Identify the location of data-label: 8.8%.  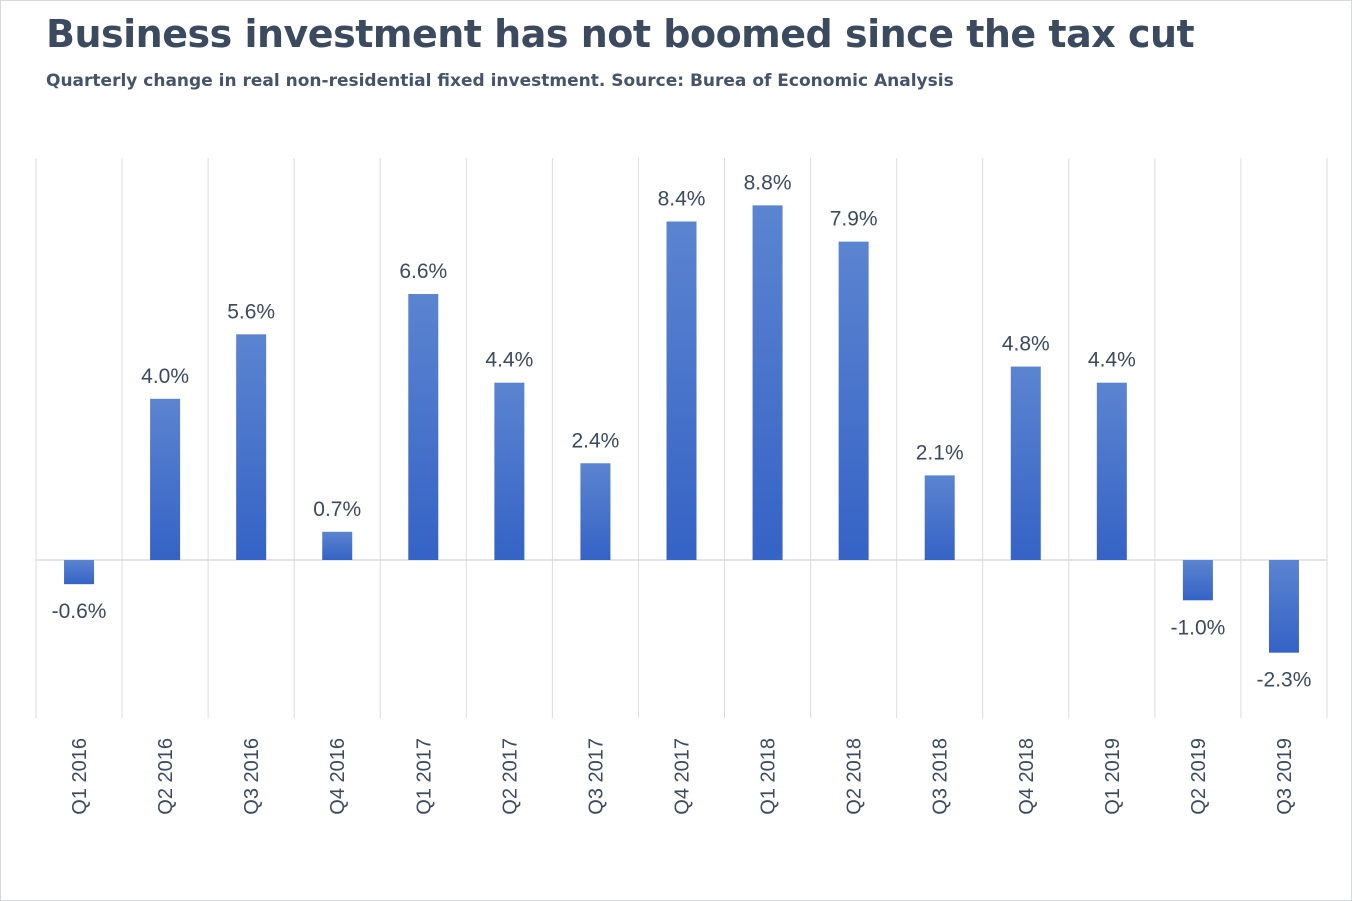
(768, 182).